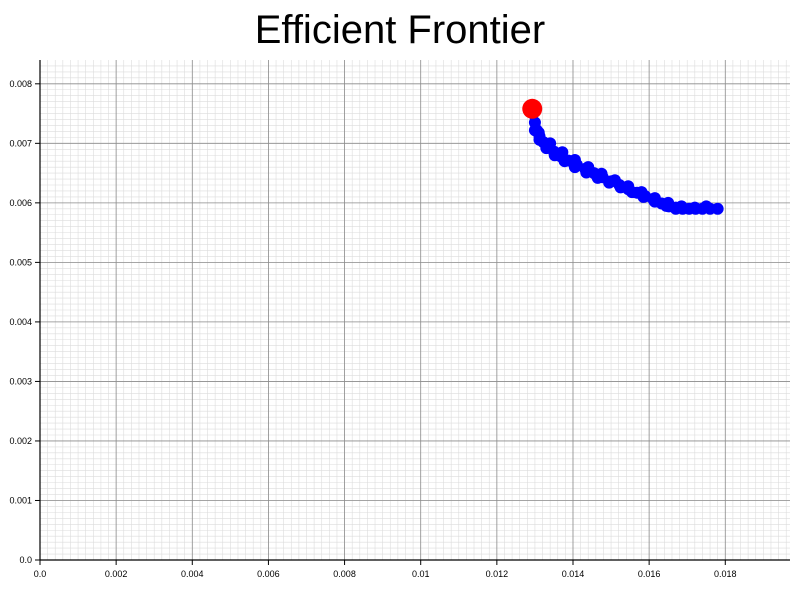  I want to click on data-points, so click(623, 156).